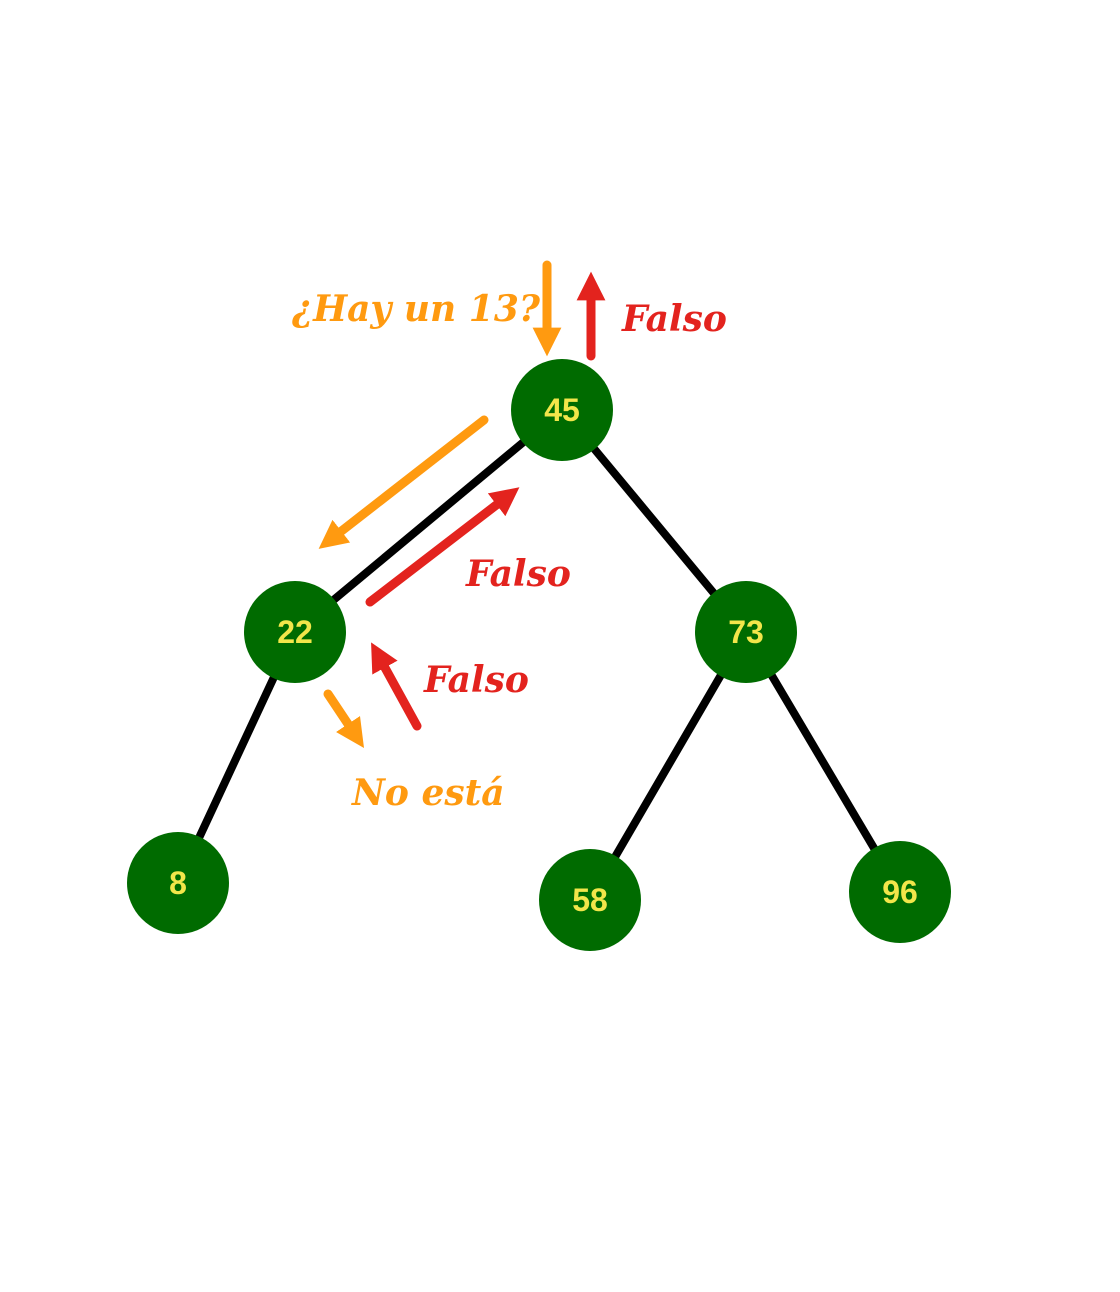 The height and width of the screenshot is (1292, 1120). I want to click on not-found-annotation: No está, so click(428, 793).